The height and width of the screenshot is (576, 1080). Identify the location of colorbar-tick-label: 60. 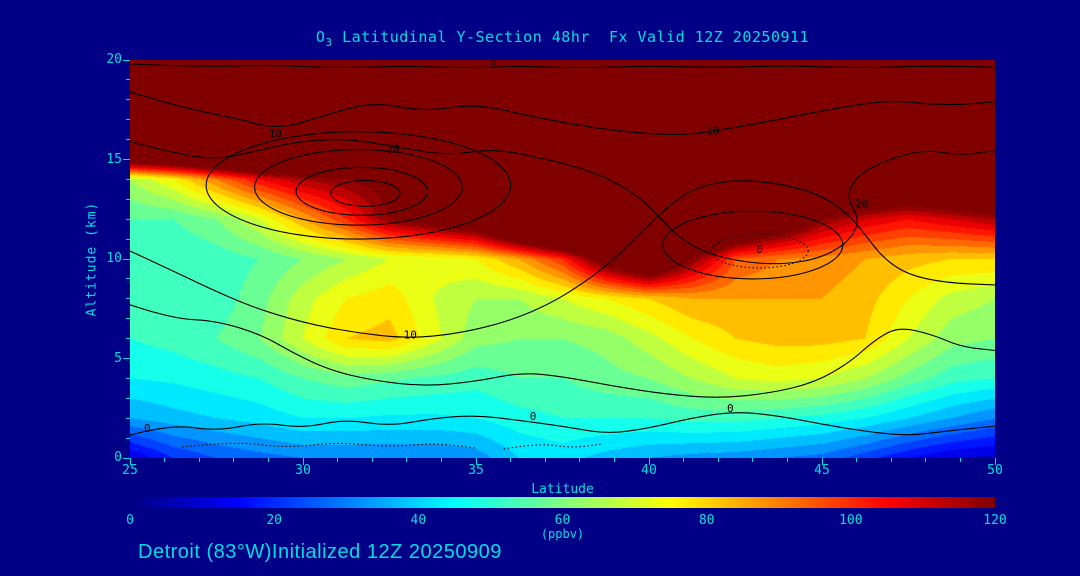
(562, 520).